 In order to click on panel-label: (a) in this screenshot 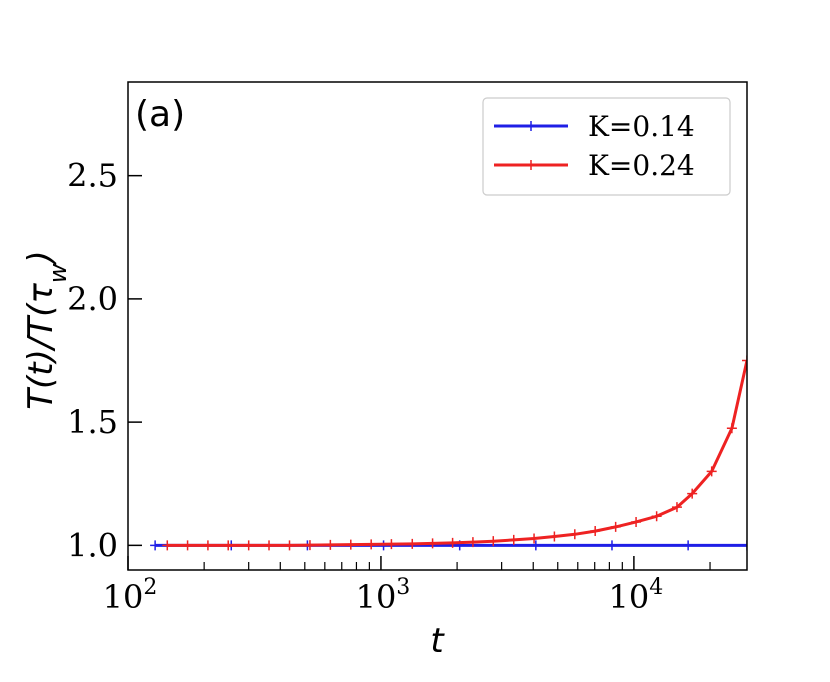, I will do `click(160, 114)`.